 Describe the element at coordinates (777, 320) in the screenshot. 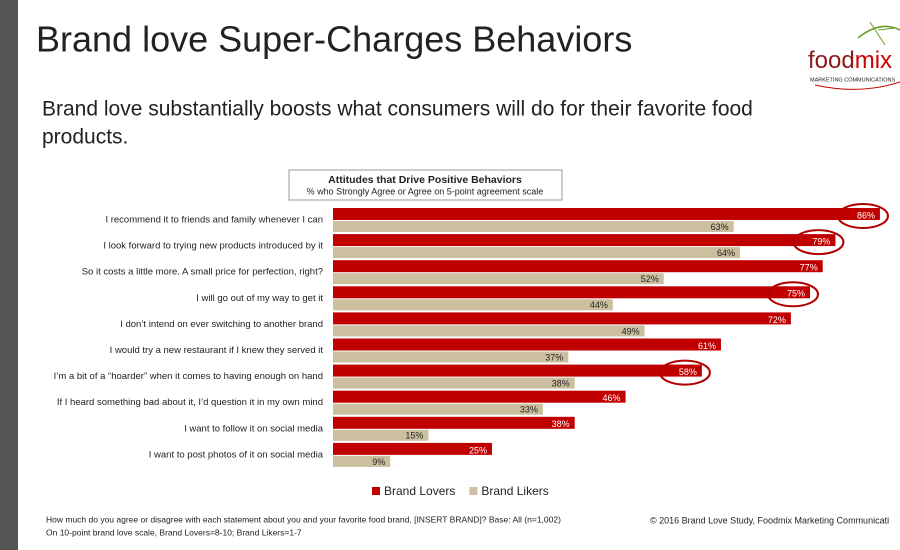

I see `value-label: 72%` at that location.